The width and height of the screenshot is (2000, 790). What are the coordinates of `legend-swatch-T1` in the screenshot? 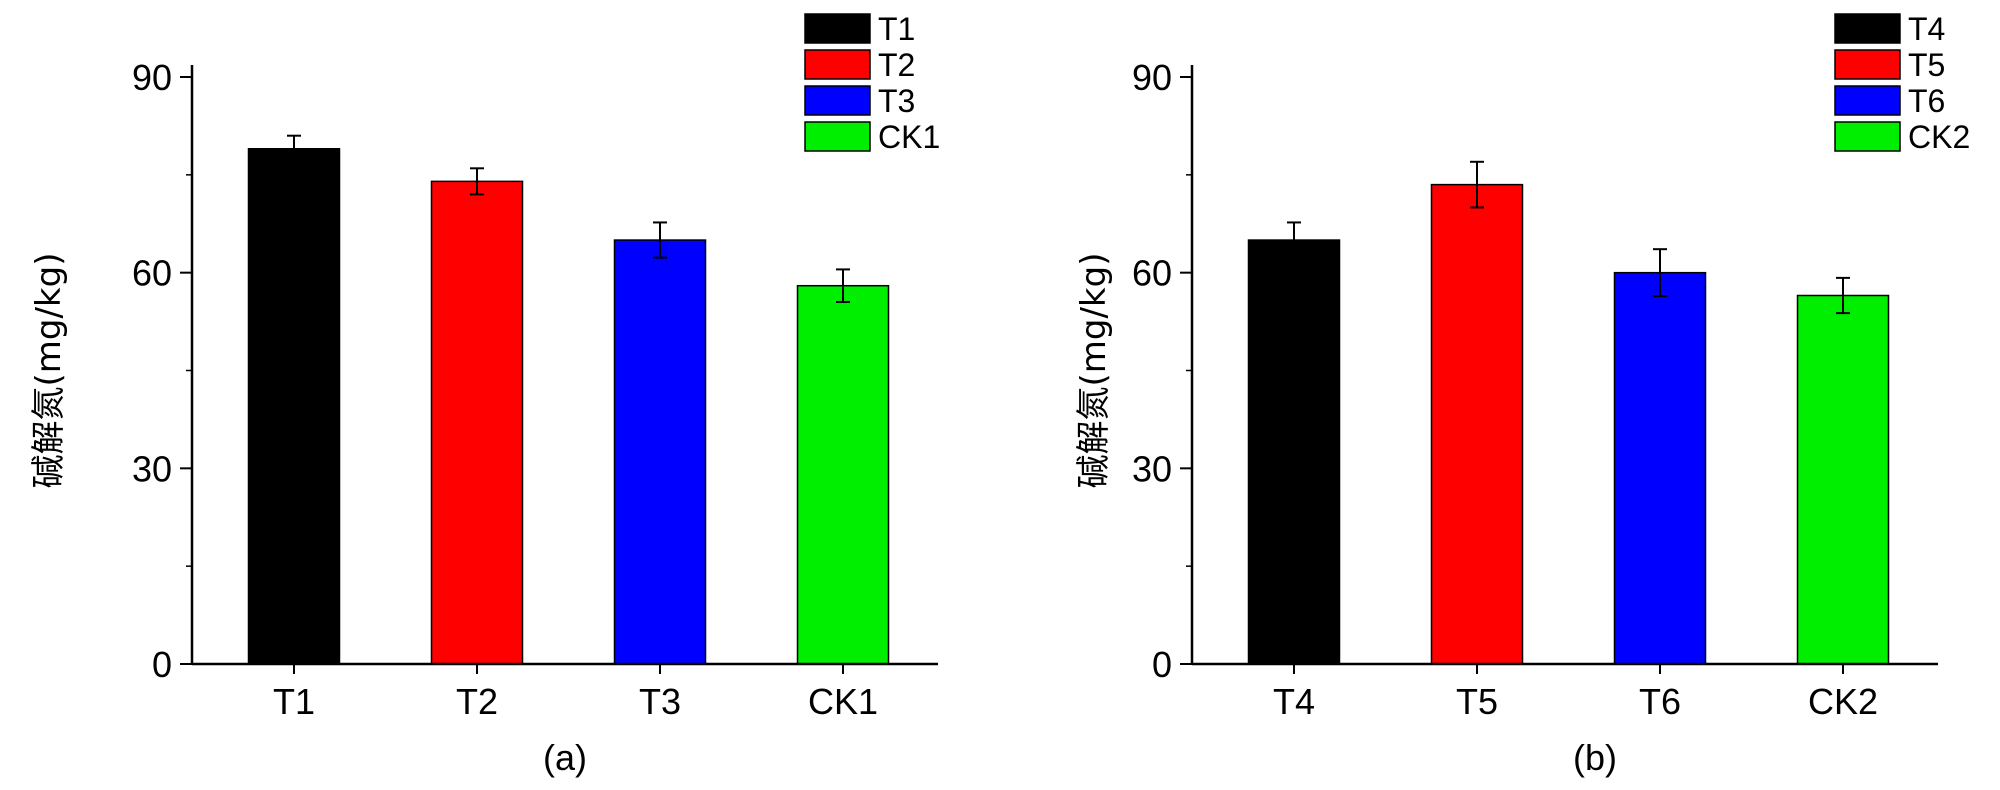 It's located at (837, 28).